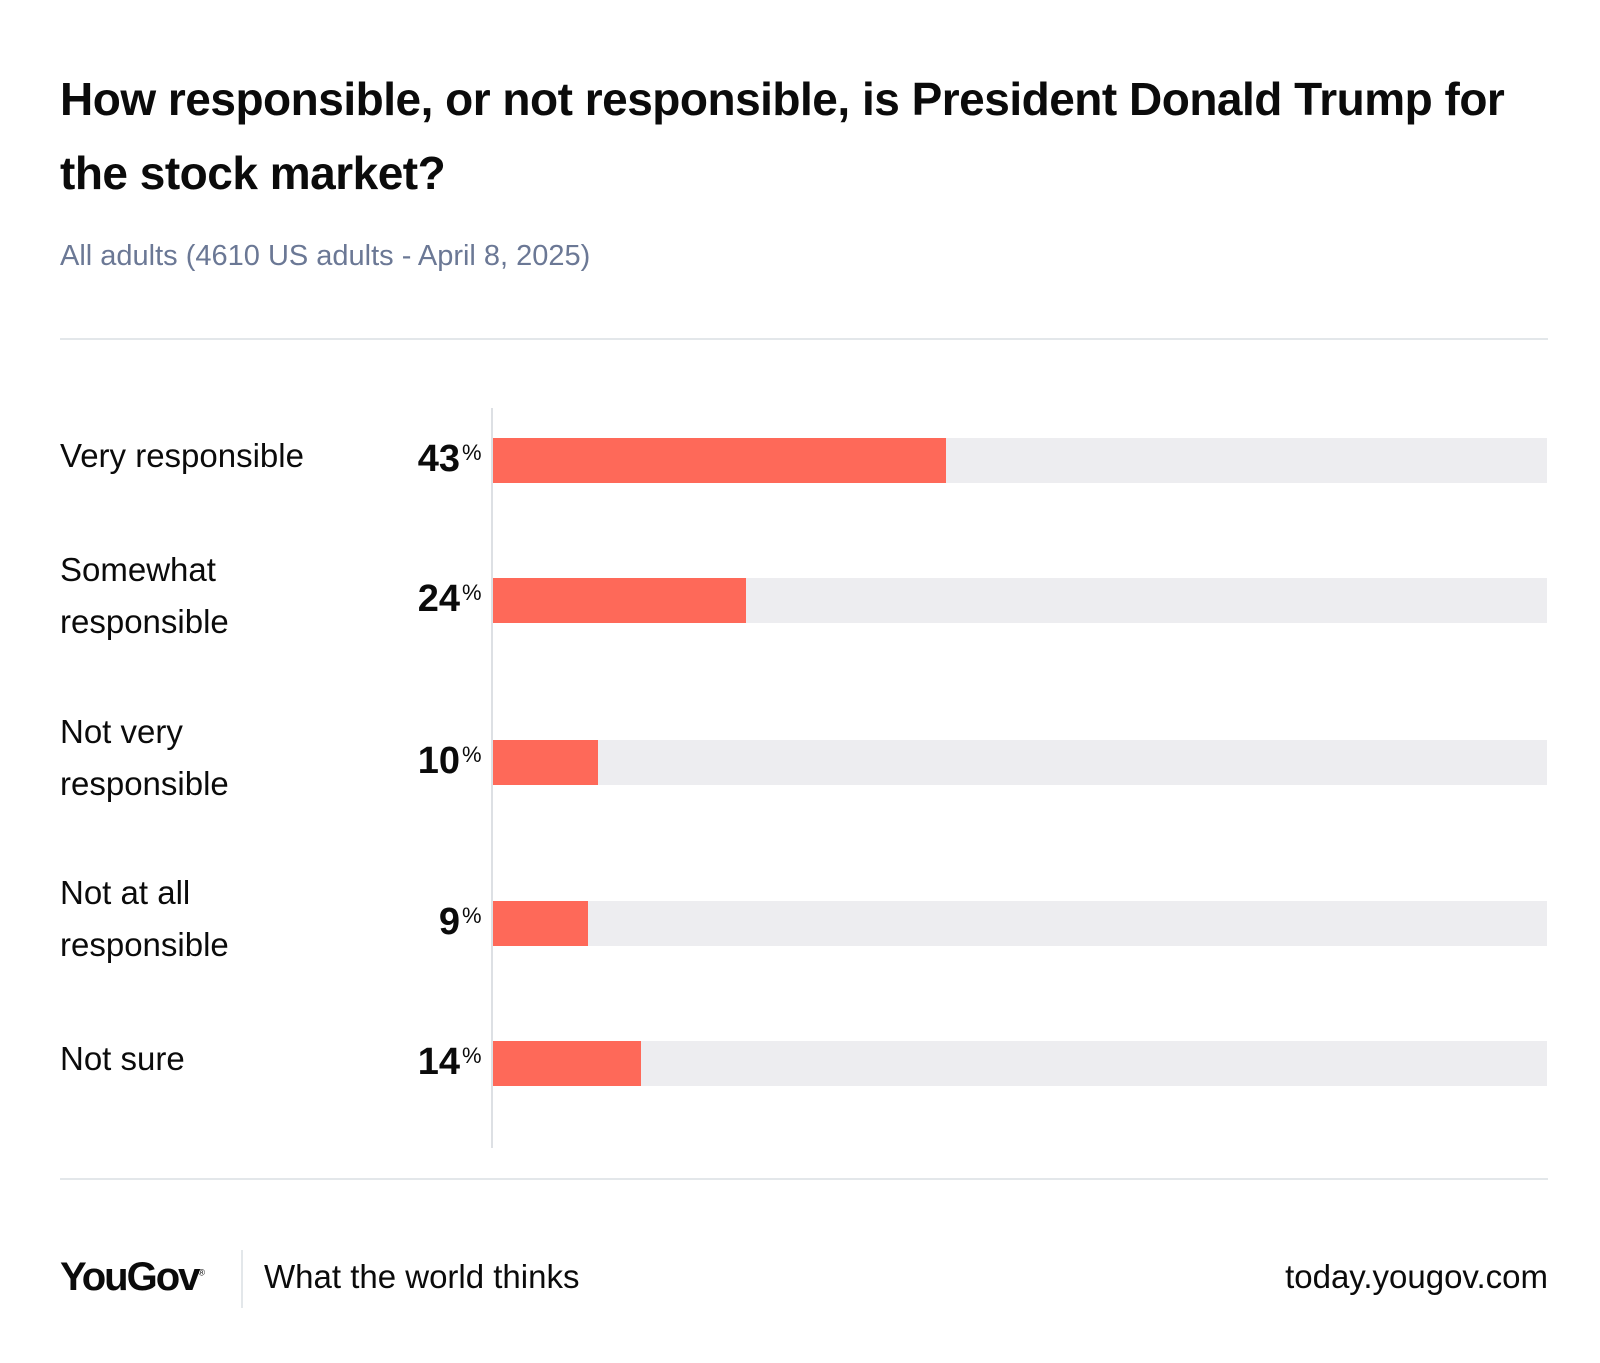 The height and width of the screenshot is (1363, 1600). Describe the element at coordinates (438, 761) in the screenshot. I see `data-label-value: 10` at that location.